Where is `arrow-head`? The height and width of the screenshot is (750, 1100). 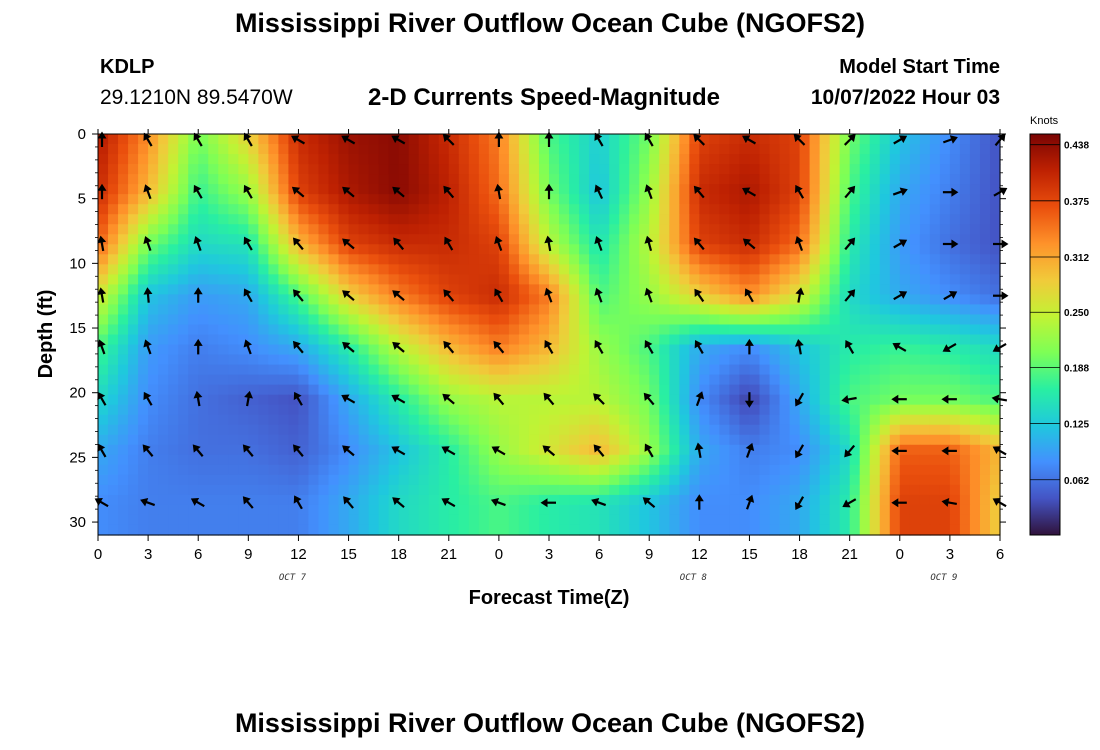
arrow-head is located at coordinates (499, 135).